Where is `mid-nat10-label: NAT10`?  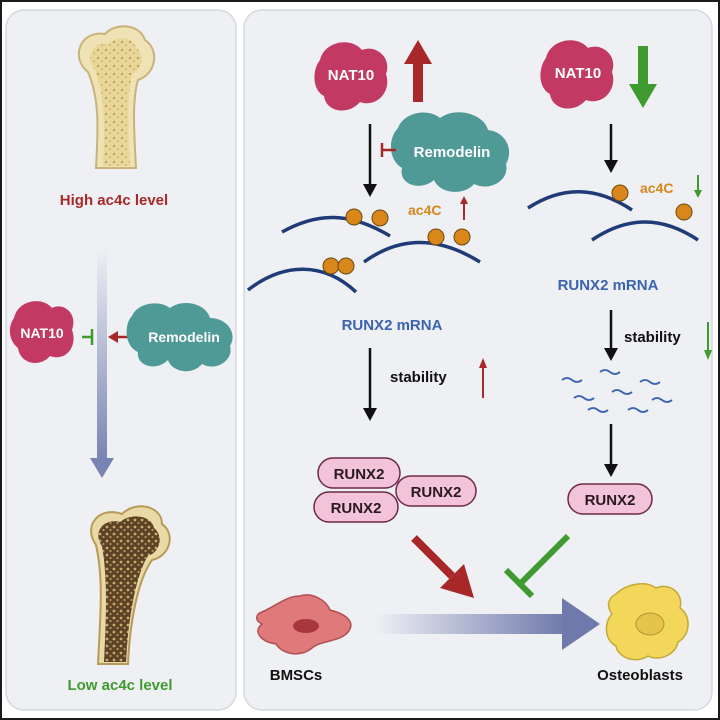
mid-nat10-label: NAT10 is located at coordinates (351, 75).